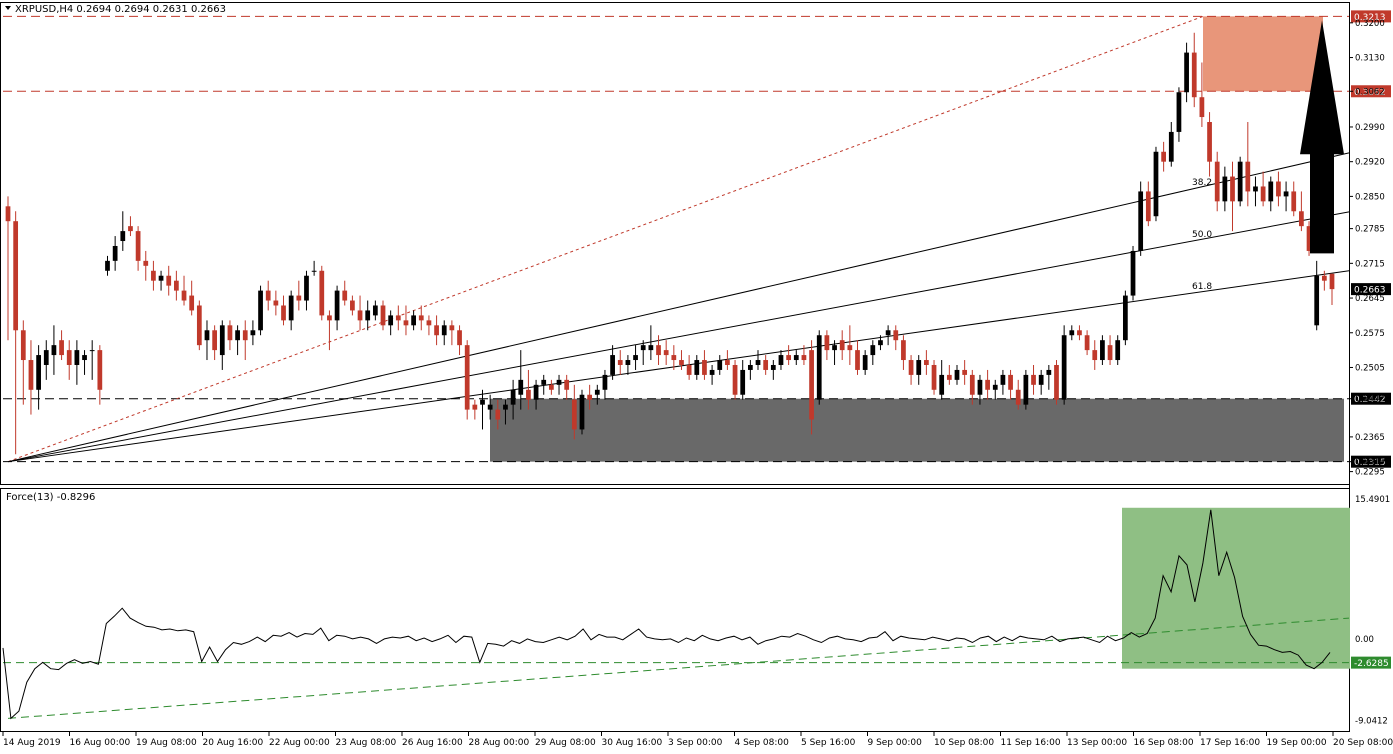  Describe the element at coordinates (8, 8) in the screenshot. I see `collapse-triangle-icon` at that location.